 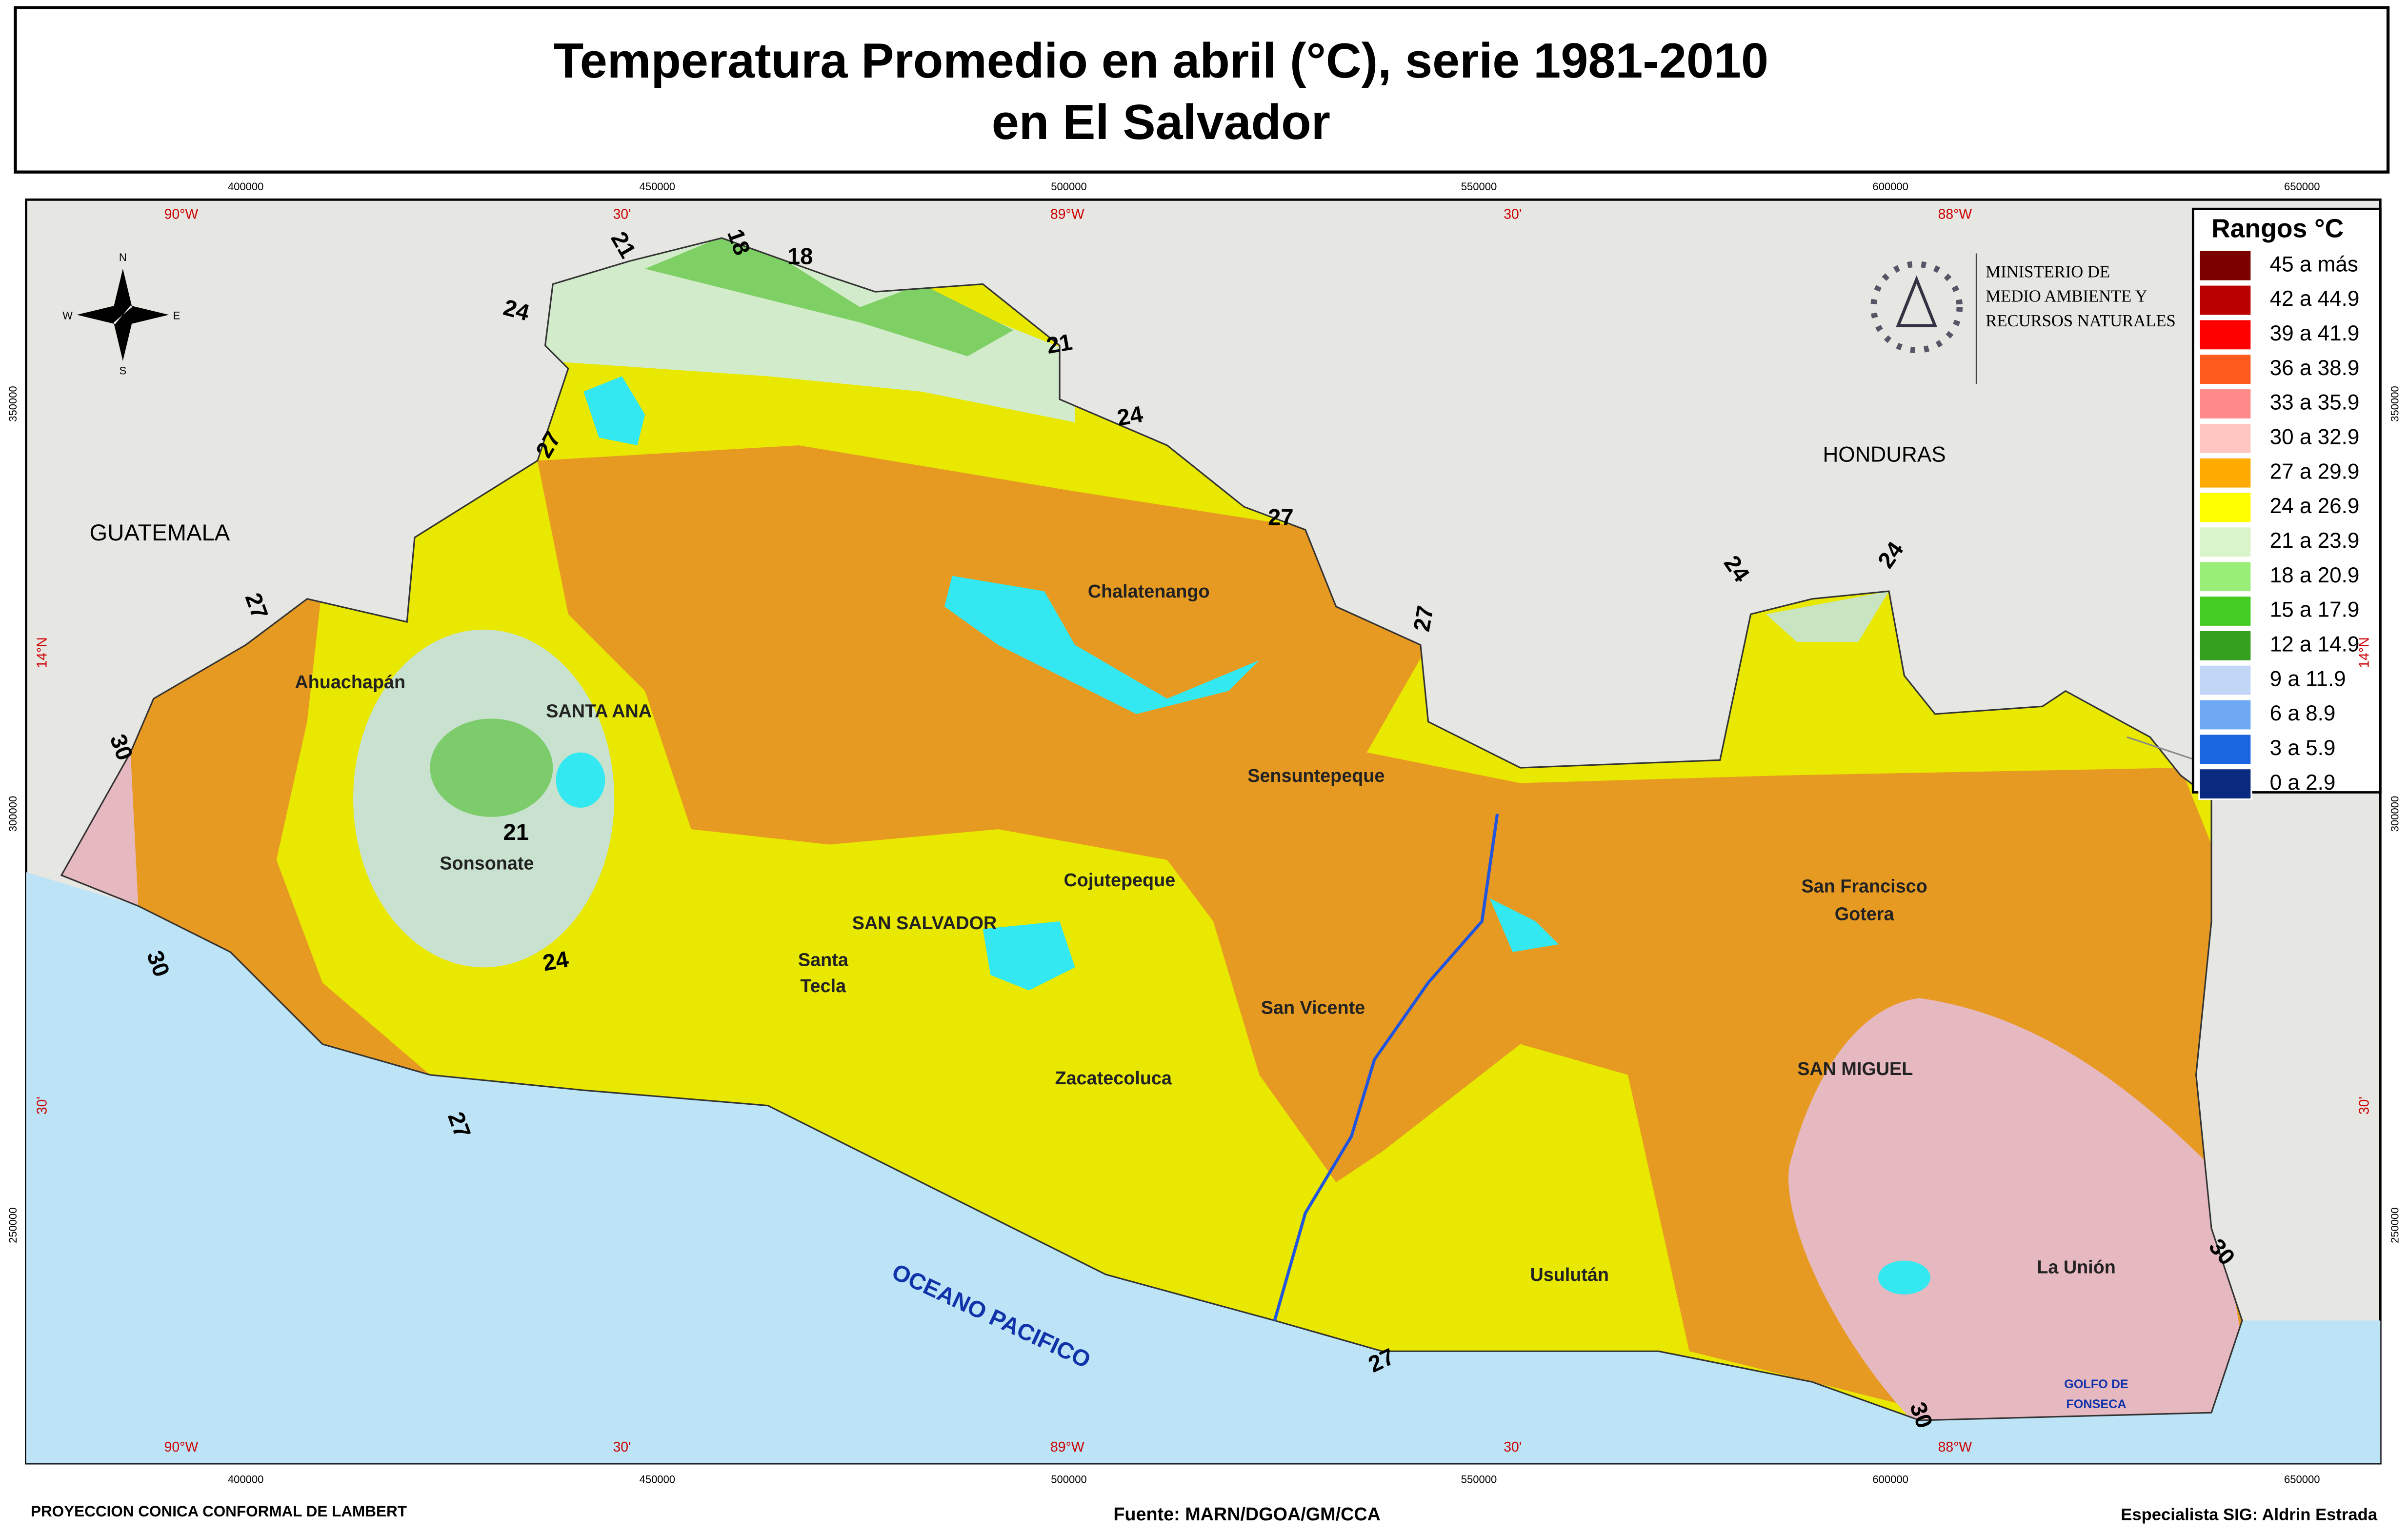 I want to click on region-label: FONSECA, so click(x=2096, y=1404).